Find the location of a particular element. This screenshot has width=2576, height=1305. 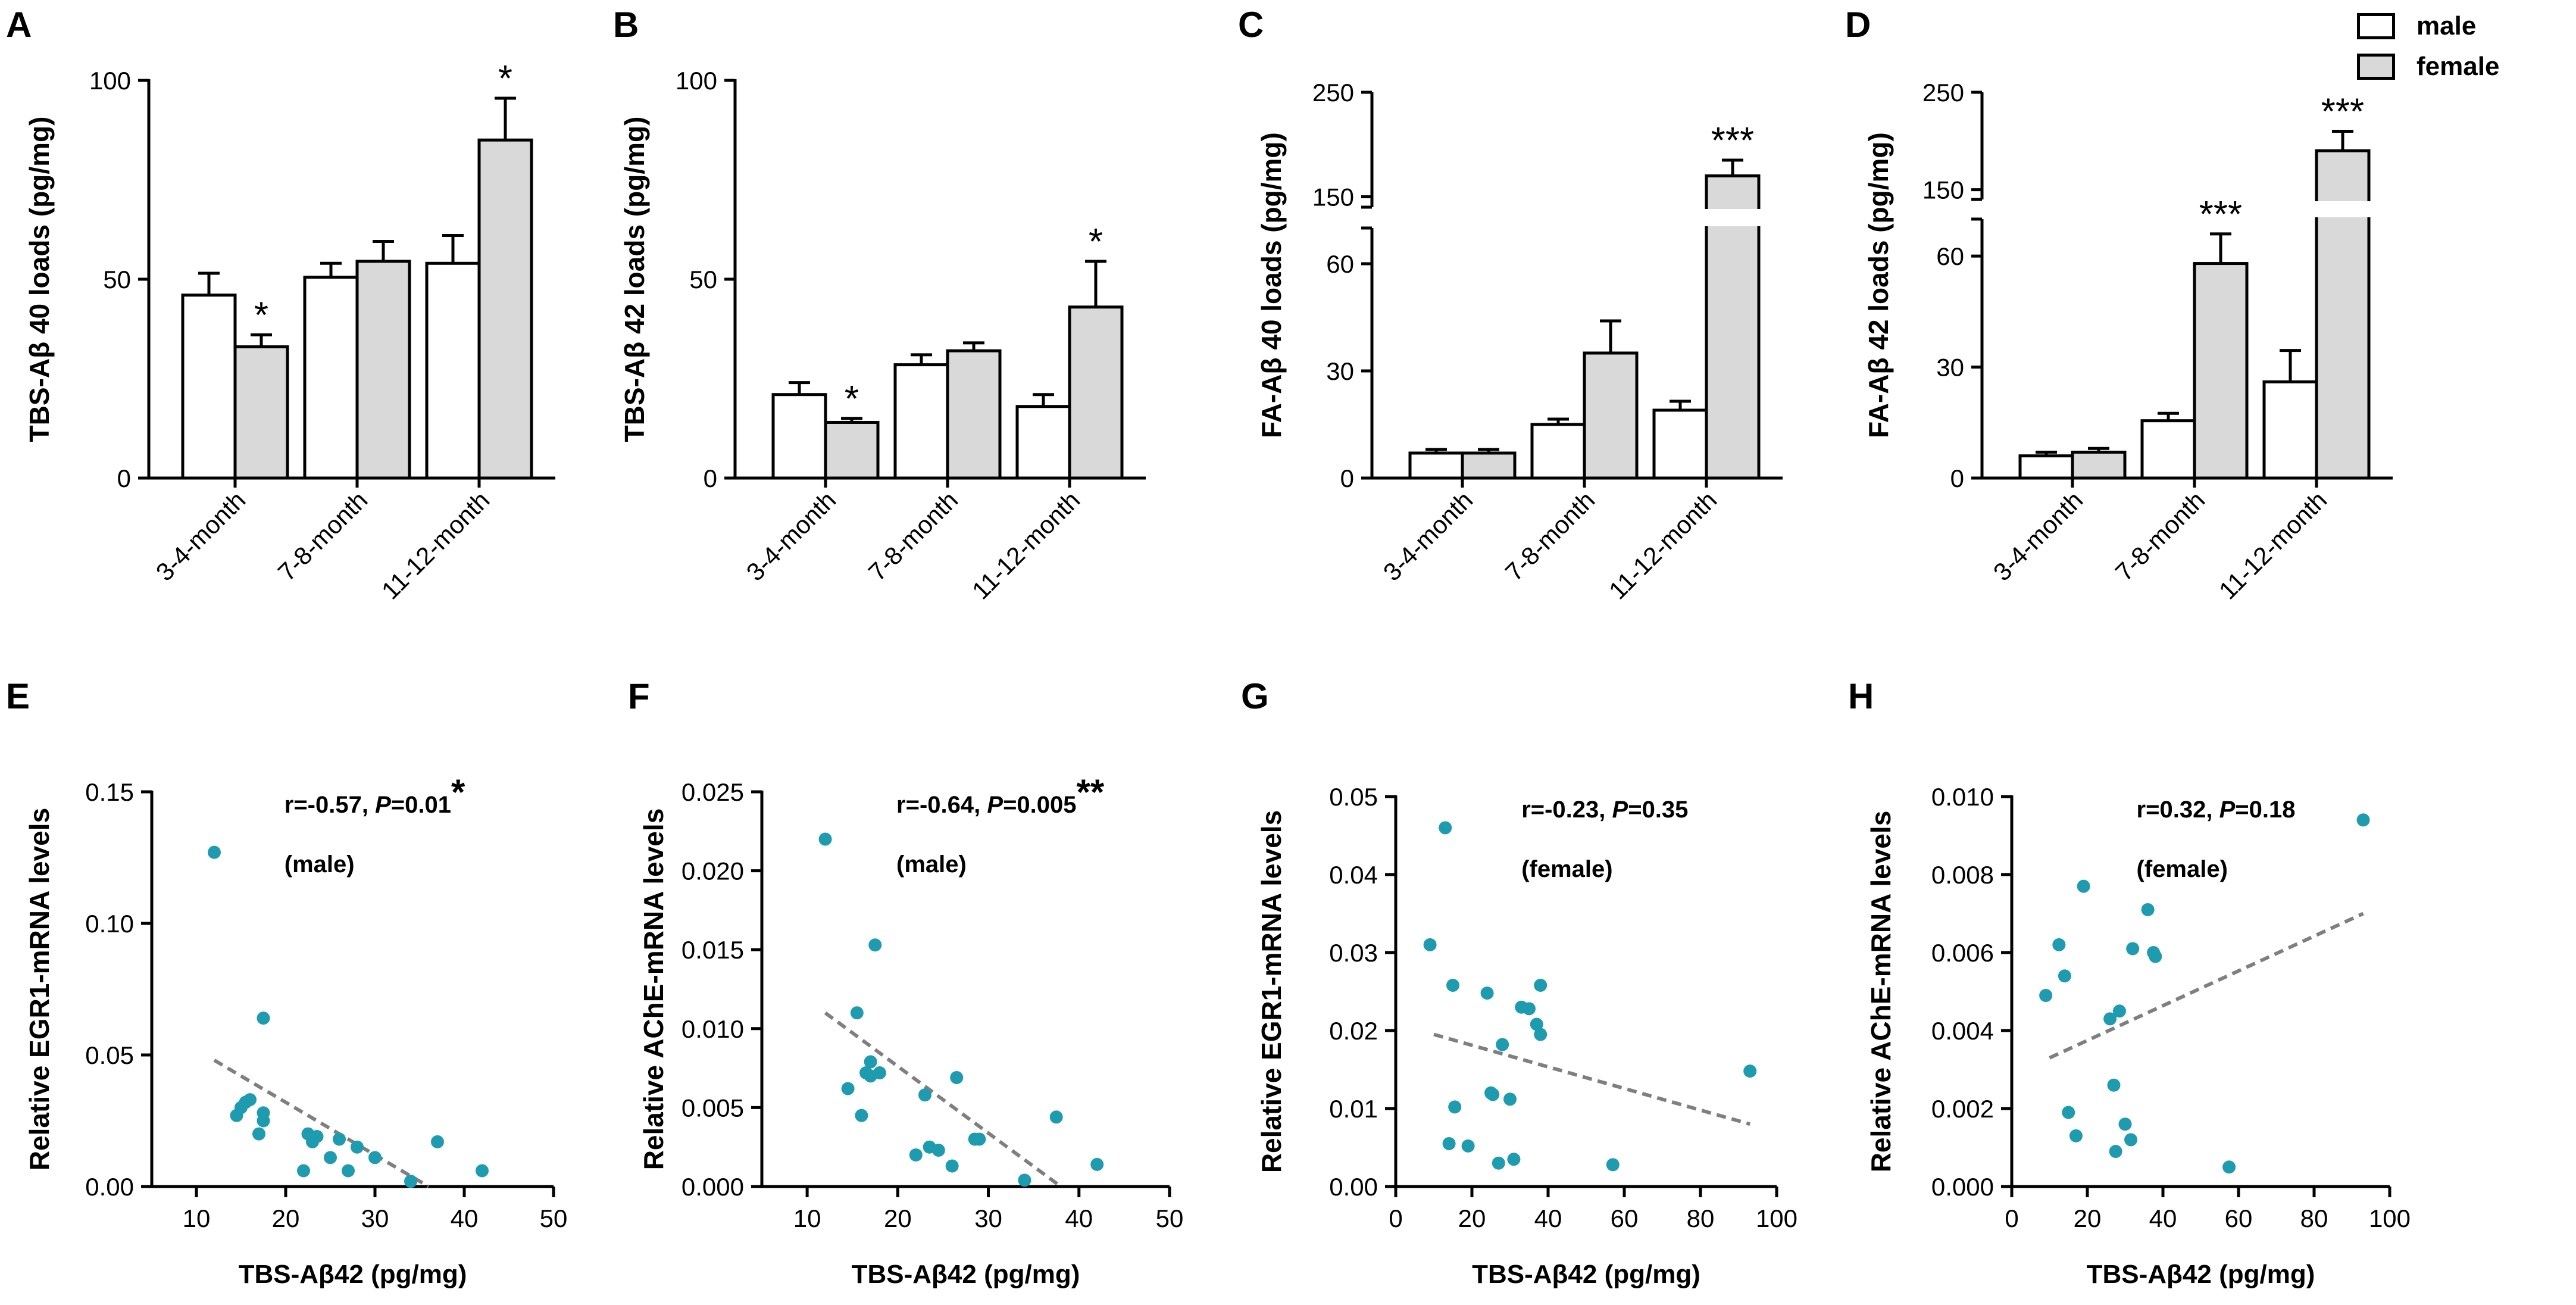

significance-mark-A-2: * is located at coordinates (505, 78).